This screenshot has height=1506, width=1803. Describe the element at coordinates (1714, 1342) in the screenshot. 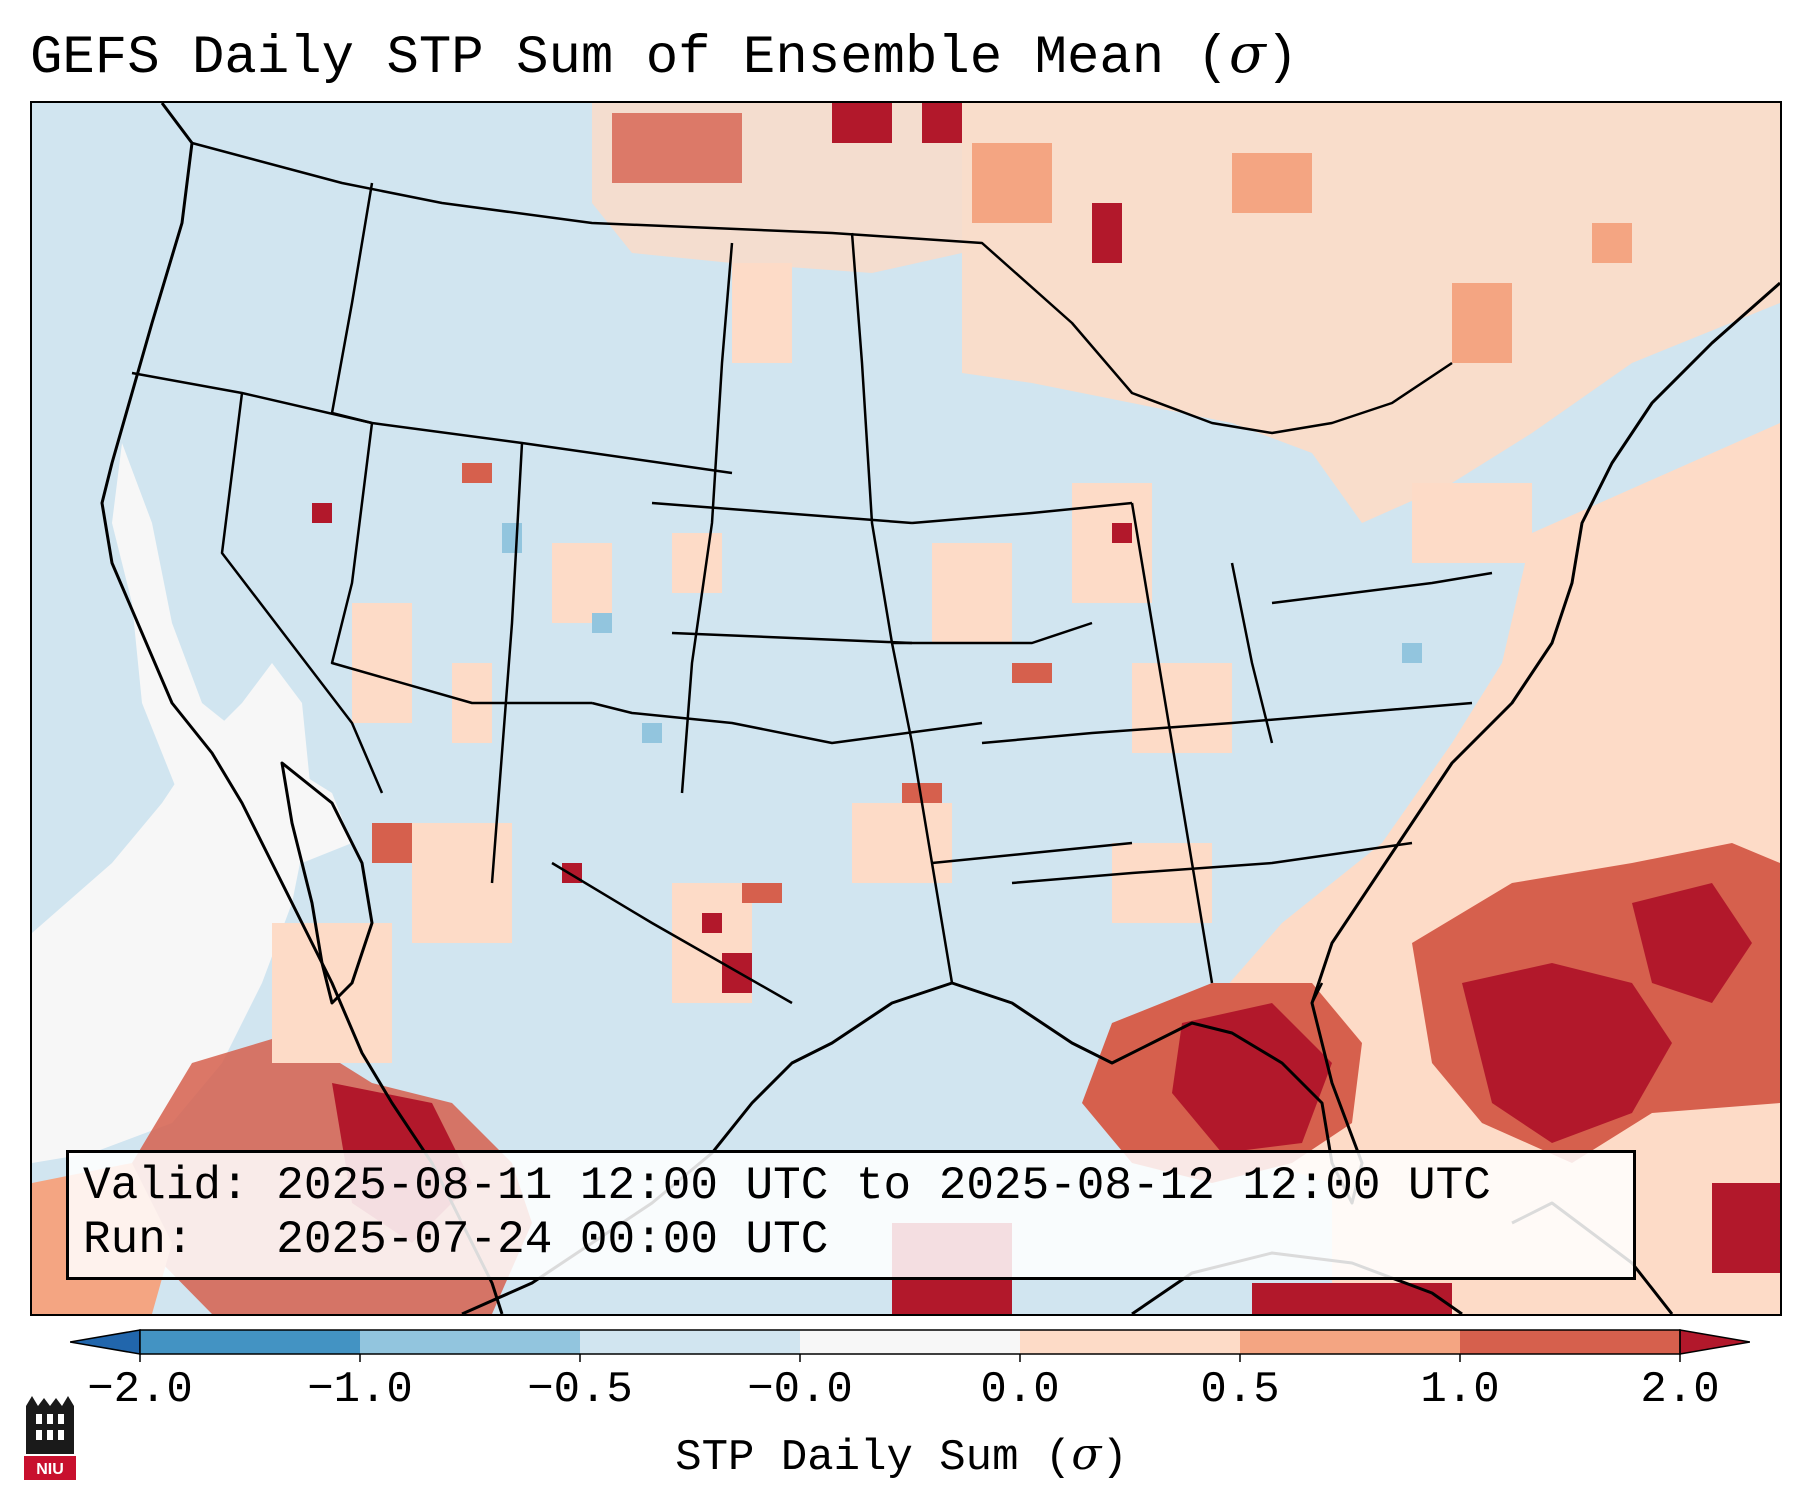

I see `colorbar-extend-high` at that location.